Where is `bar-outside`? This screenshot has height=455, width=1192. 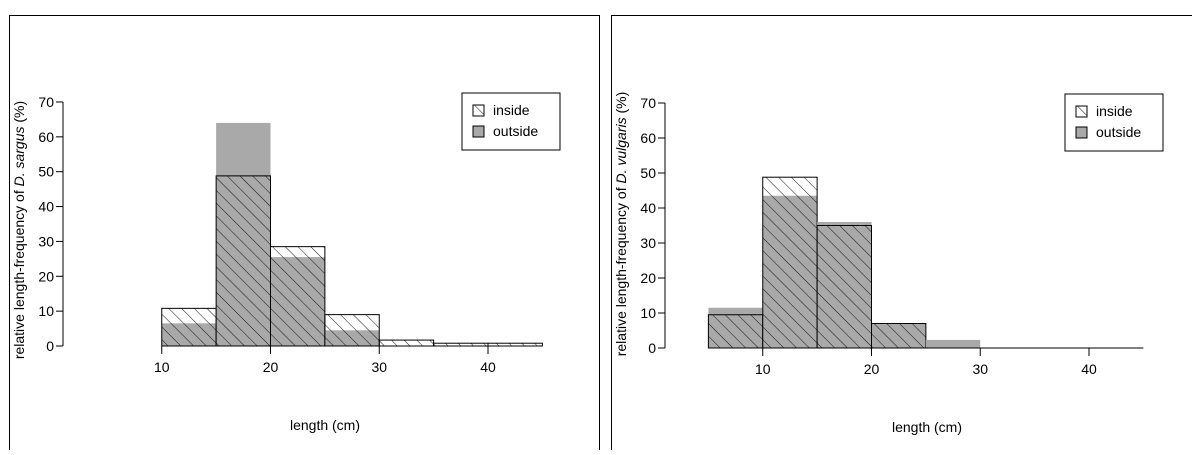
bar-outside is located at coordinates (953, 344).